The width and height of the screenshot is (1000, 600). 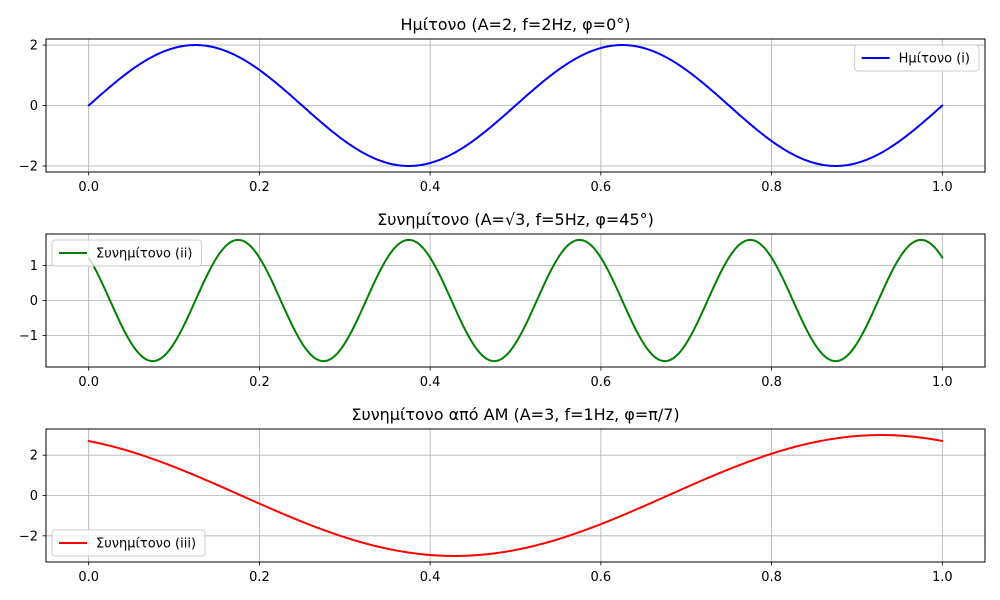 I want to click on legend: Συνημίτονο (iii), so click(x=128, y=543).